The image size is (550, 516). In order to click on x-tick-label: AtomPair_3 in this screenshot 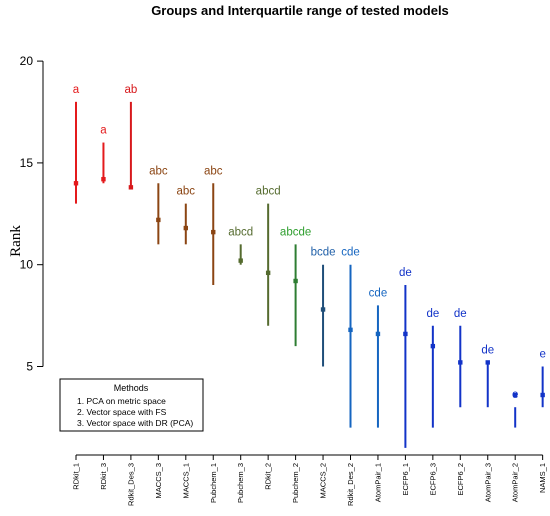, I will do `click(487, 482)`.